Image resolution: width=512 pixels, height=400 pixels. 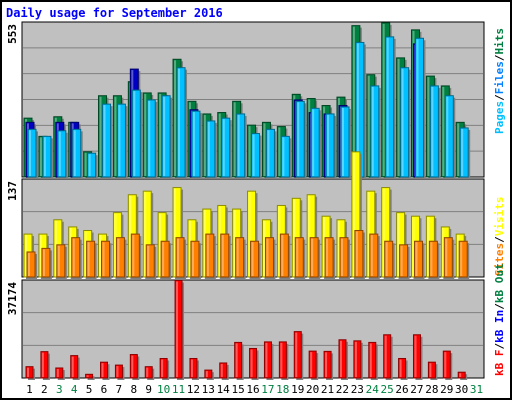 What do you see at coordinates (499, 237) in the screenshot?
I see `legend-visits: Sites/Visits` at bounding box center [499, 237].